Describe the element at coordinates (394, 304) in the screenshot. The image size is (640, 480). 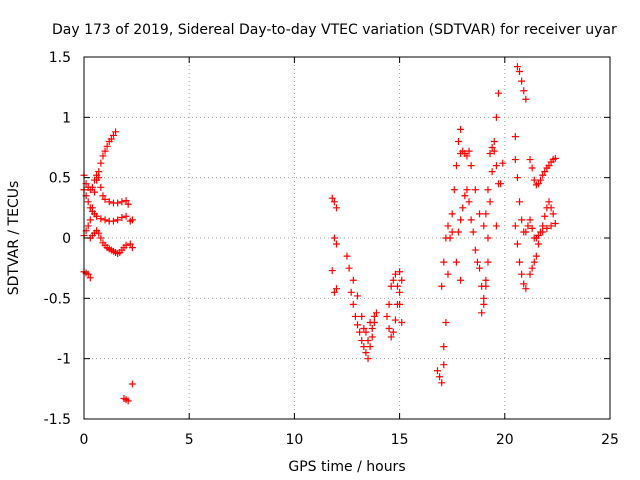
I see `series-arc-g` at that location.